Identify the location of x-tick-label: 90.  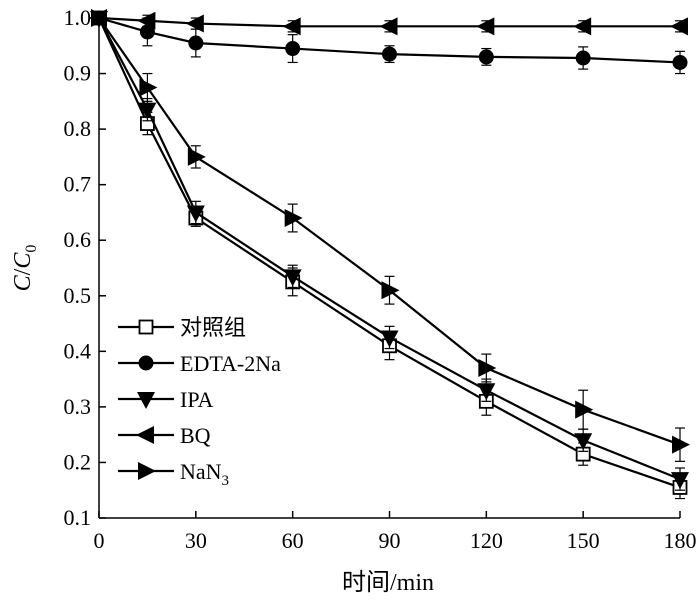
(390, 540).